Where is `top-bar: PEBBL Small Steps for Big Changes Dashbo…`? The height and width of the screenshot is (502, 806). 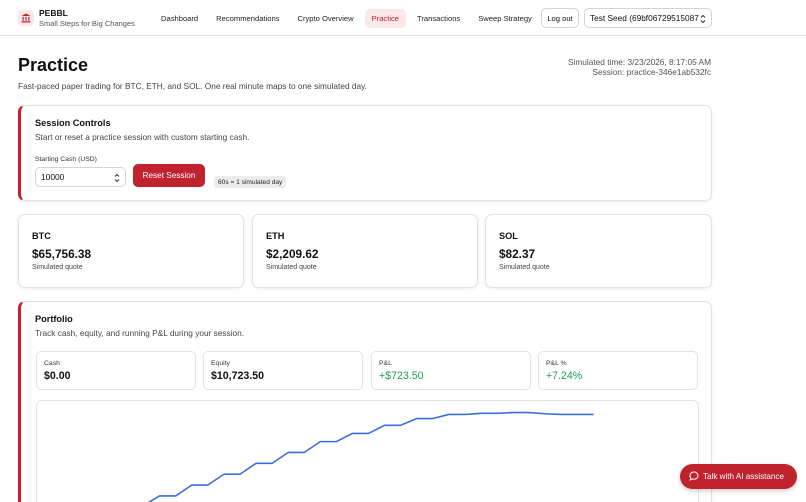 top-bar: PEBBL Small Steps for Big Changes Dashbo… is located at coordinates (403, 18).